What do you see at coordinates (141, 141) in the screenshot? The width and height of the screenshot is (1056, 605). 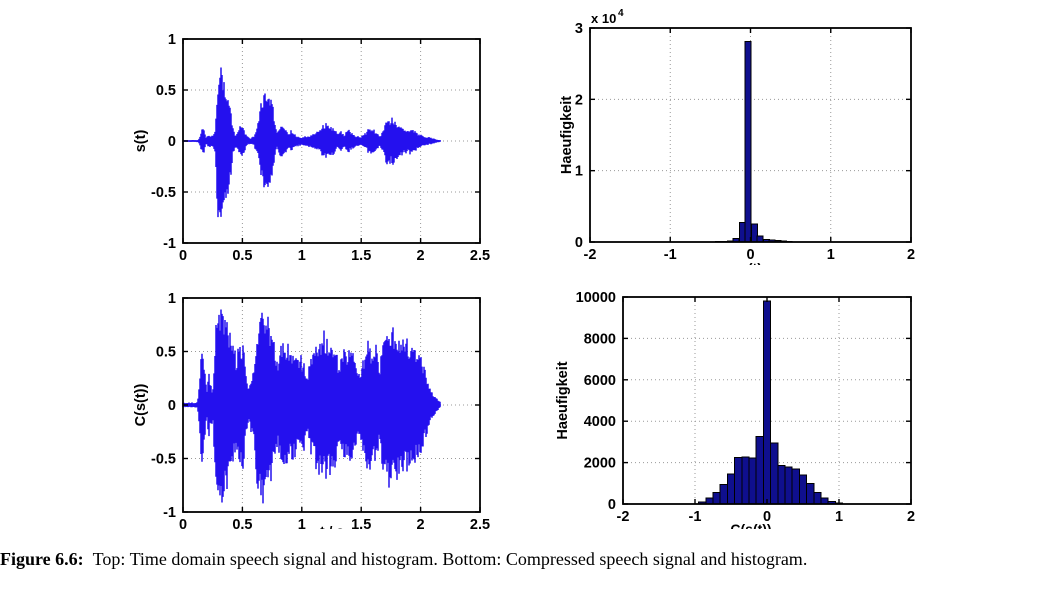 I see `y-axis-label: s(t)` at bounding box center [141, 141].